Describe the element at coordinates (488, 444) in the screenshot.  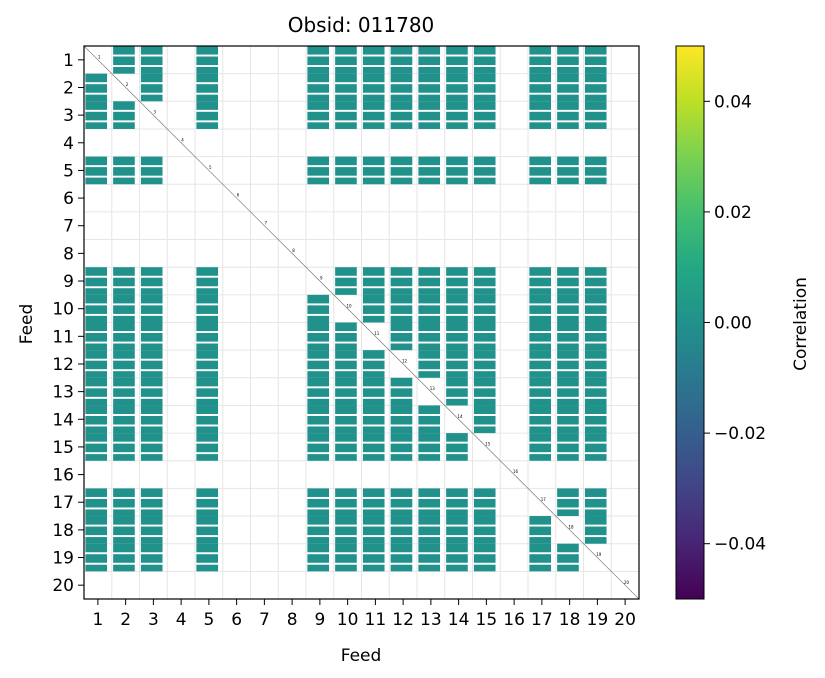
I see `diagonal-feed-label: 15` at that location.